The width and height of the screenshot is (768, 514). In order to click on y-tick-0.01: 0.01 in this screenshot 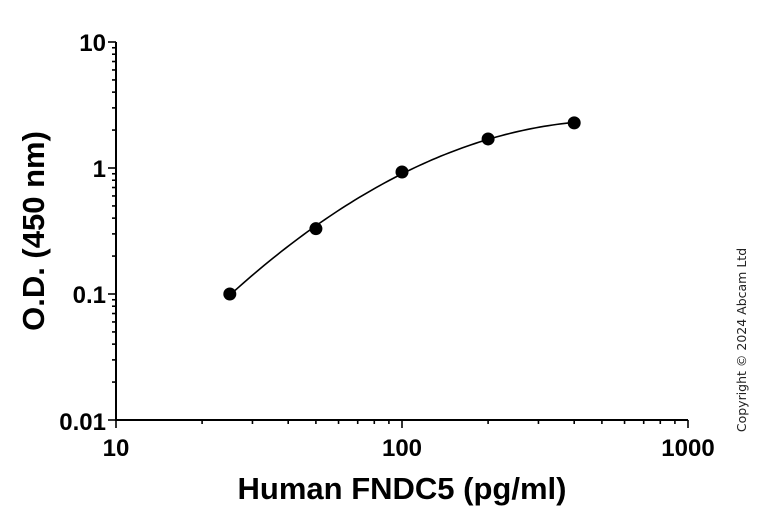, I will do `click(82, 422)`.